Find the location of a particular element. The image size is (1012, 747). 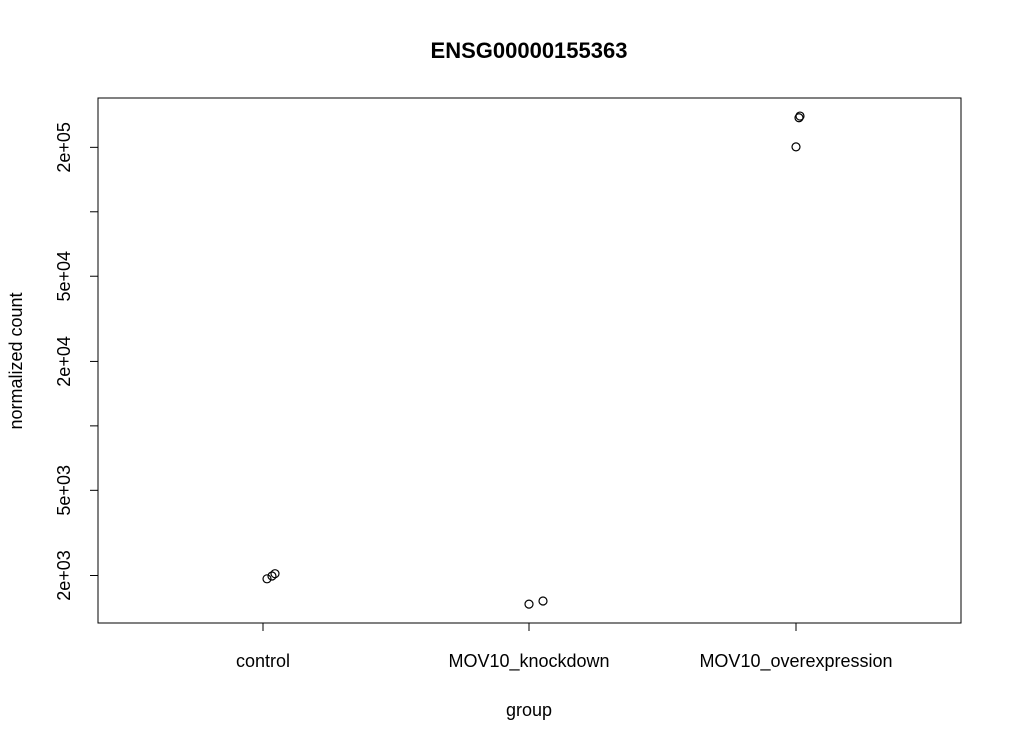

x-axis-label: group is located at coordinates (529, 710).